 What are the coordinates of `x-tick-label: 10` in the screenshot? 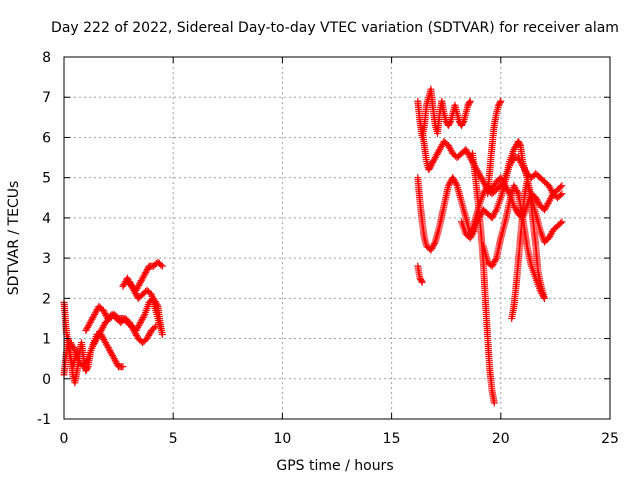 It's located at (282, 439).